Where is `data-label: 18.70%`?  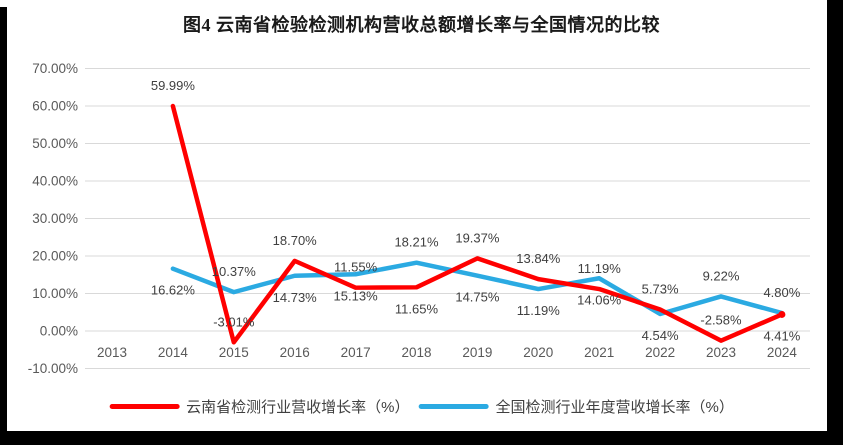
data-label: 18.70% is located at coordinates (295, 240).